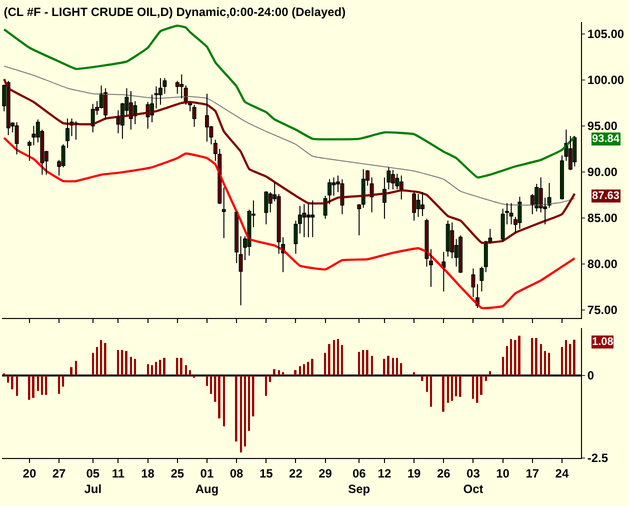 Image resolution: width=629 pixels, height=506 pixels. Describe the element at coordinates (29, 473) in the screenshot. I see `x-tick-label: 20` at that location.